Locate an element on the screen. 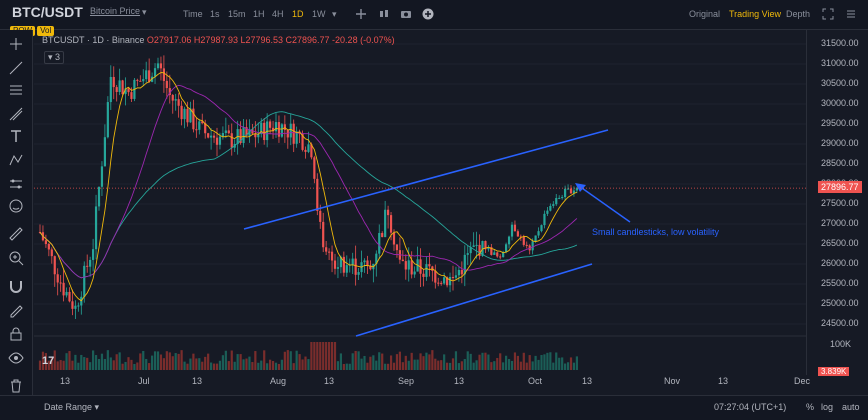  auto-scale-toggle: auto is located at coordinates (851, 407).